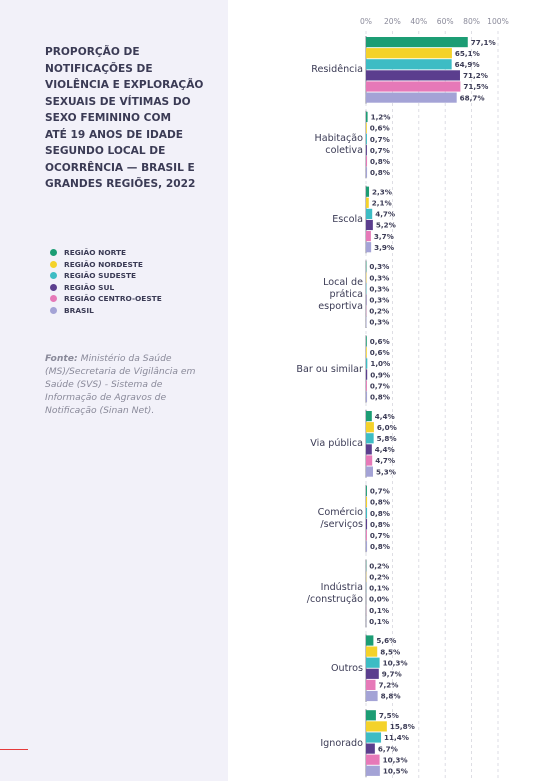  Describe the element at coordinates (385, 416) in the screenshot. I see `value-label: 4,4%` at that location.